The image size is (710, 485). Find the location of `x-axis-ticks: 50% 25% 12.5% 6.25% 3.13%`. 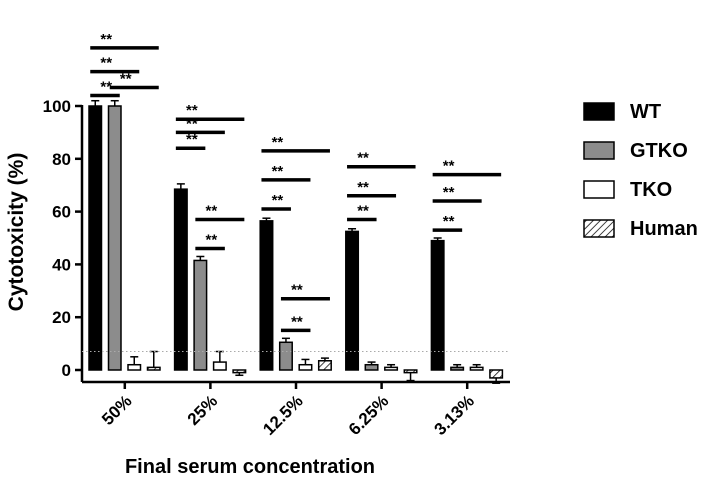

x-axis-ticks: 50% 25% 12.5% 6.25% 3.13% is located at coordinates (288, 410).